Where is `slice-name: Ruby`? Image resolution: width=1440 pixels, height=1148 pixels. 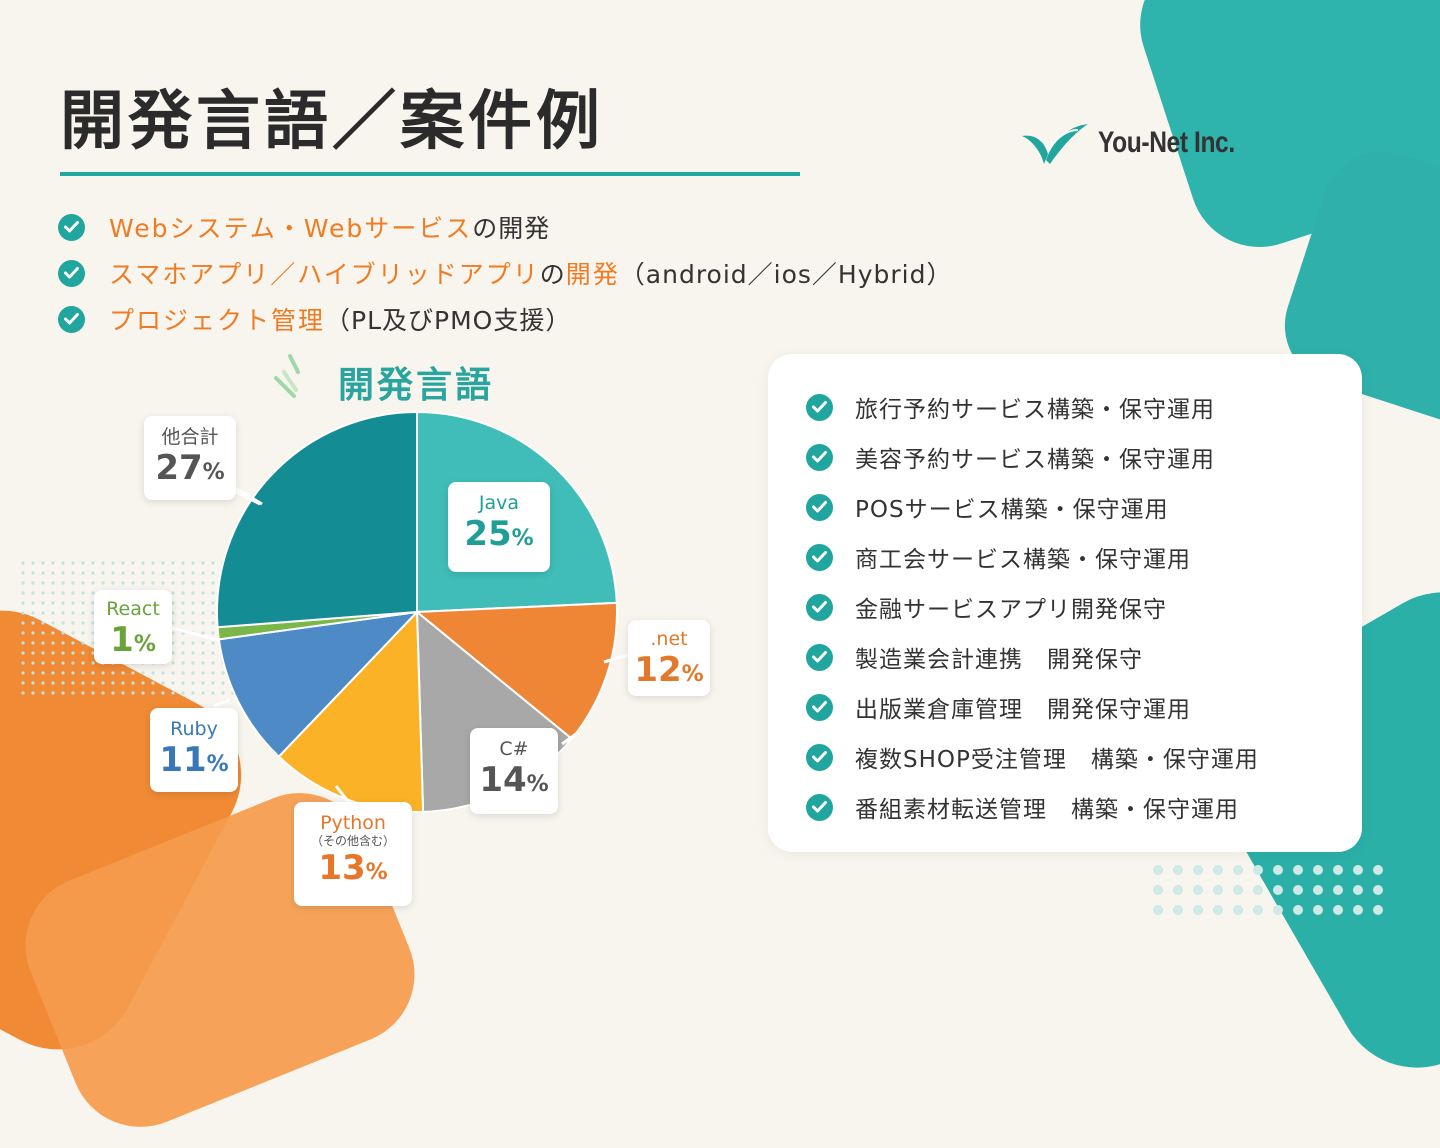 slice-name: Ruby is located at coordinates (194, 729).